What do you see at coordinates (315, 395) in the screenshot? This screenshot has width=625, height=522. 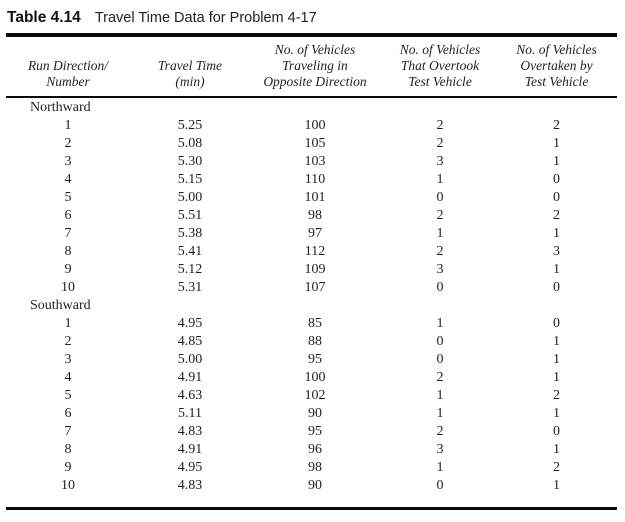 I see `cell: 102` at bounding box center [315, 395].